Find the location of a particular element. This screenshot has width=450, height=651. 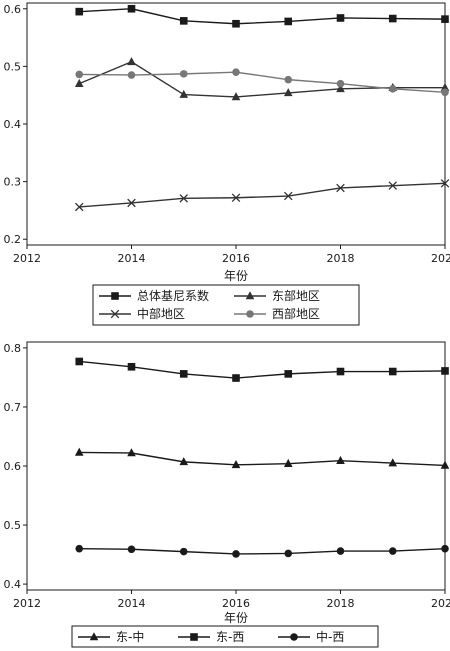

legend-label-2: 中-西 is located at coordinates (330, 636).